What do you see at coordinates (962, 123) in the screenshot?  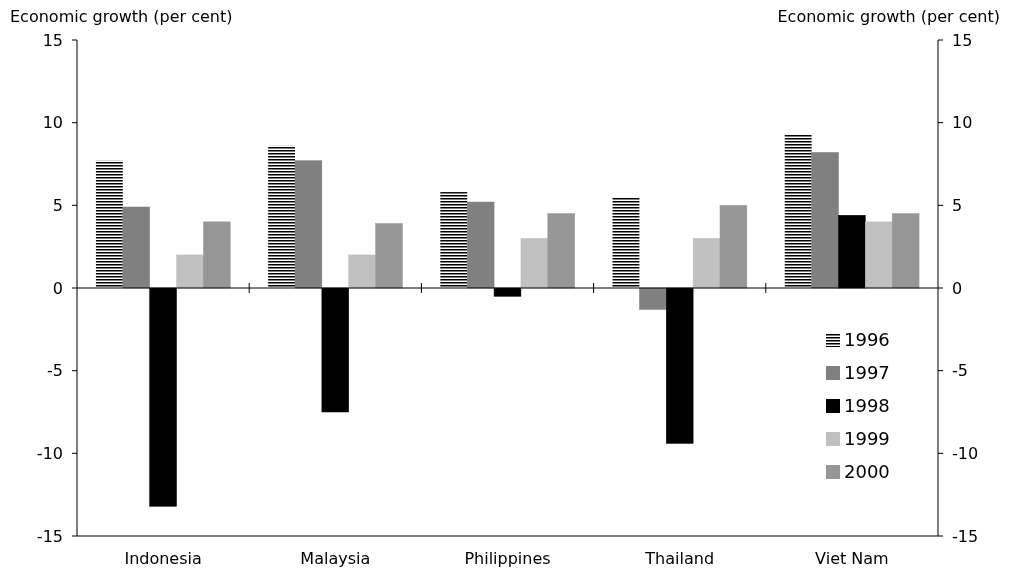 I see `y2-tick-label: 10` at bounding box center [962, 123].